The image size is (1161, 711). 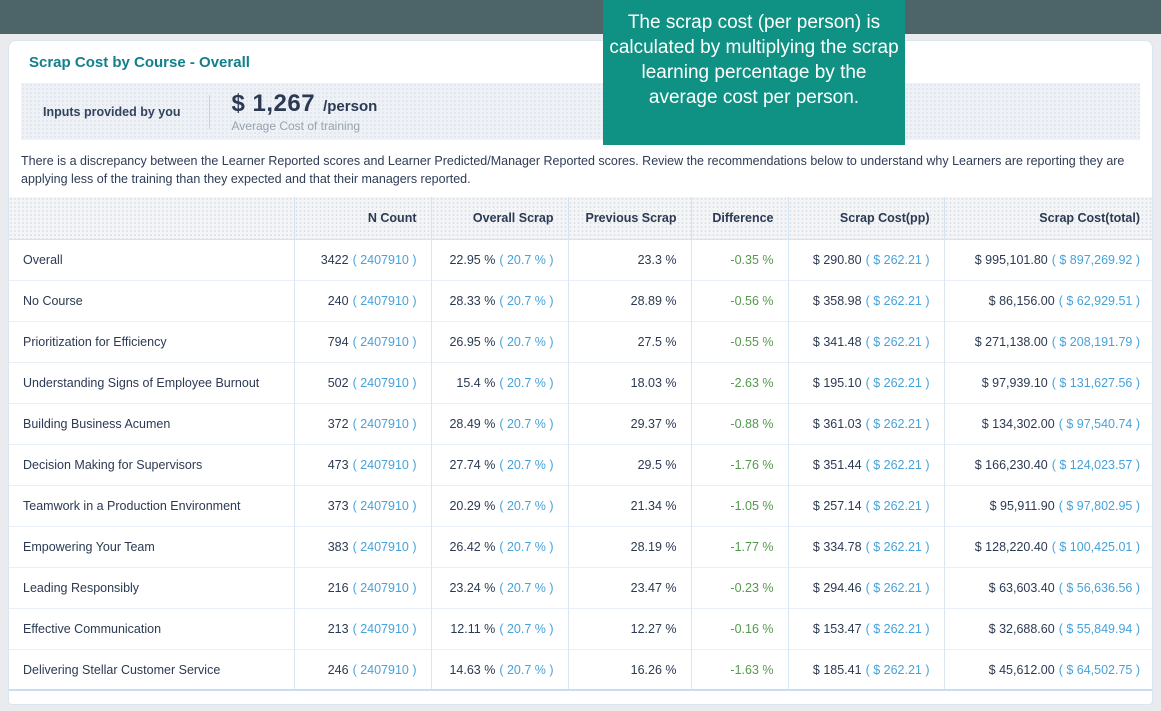 What do you see at coordinates (139, 62) in the screenshot?
I see `page-title: Scrap Cost by Course - Overall` at bounding box center [139, 62].